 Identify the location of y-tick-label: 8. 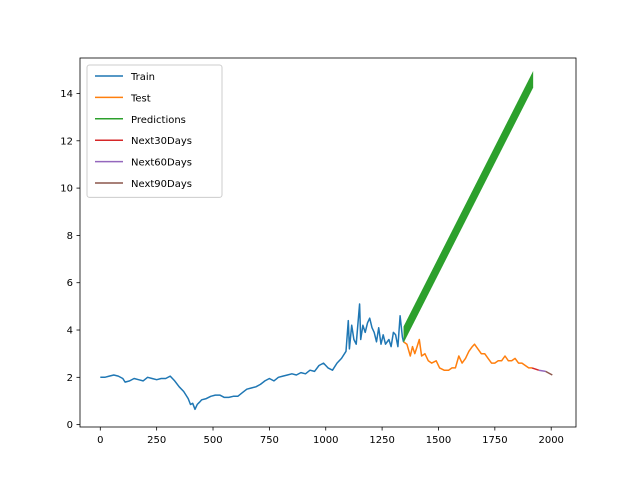
(70, 236).